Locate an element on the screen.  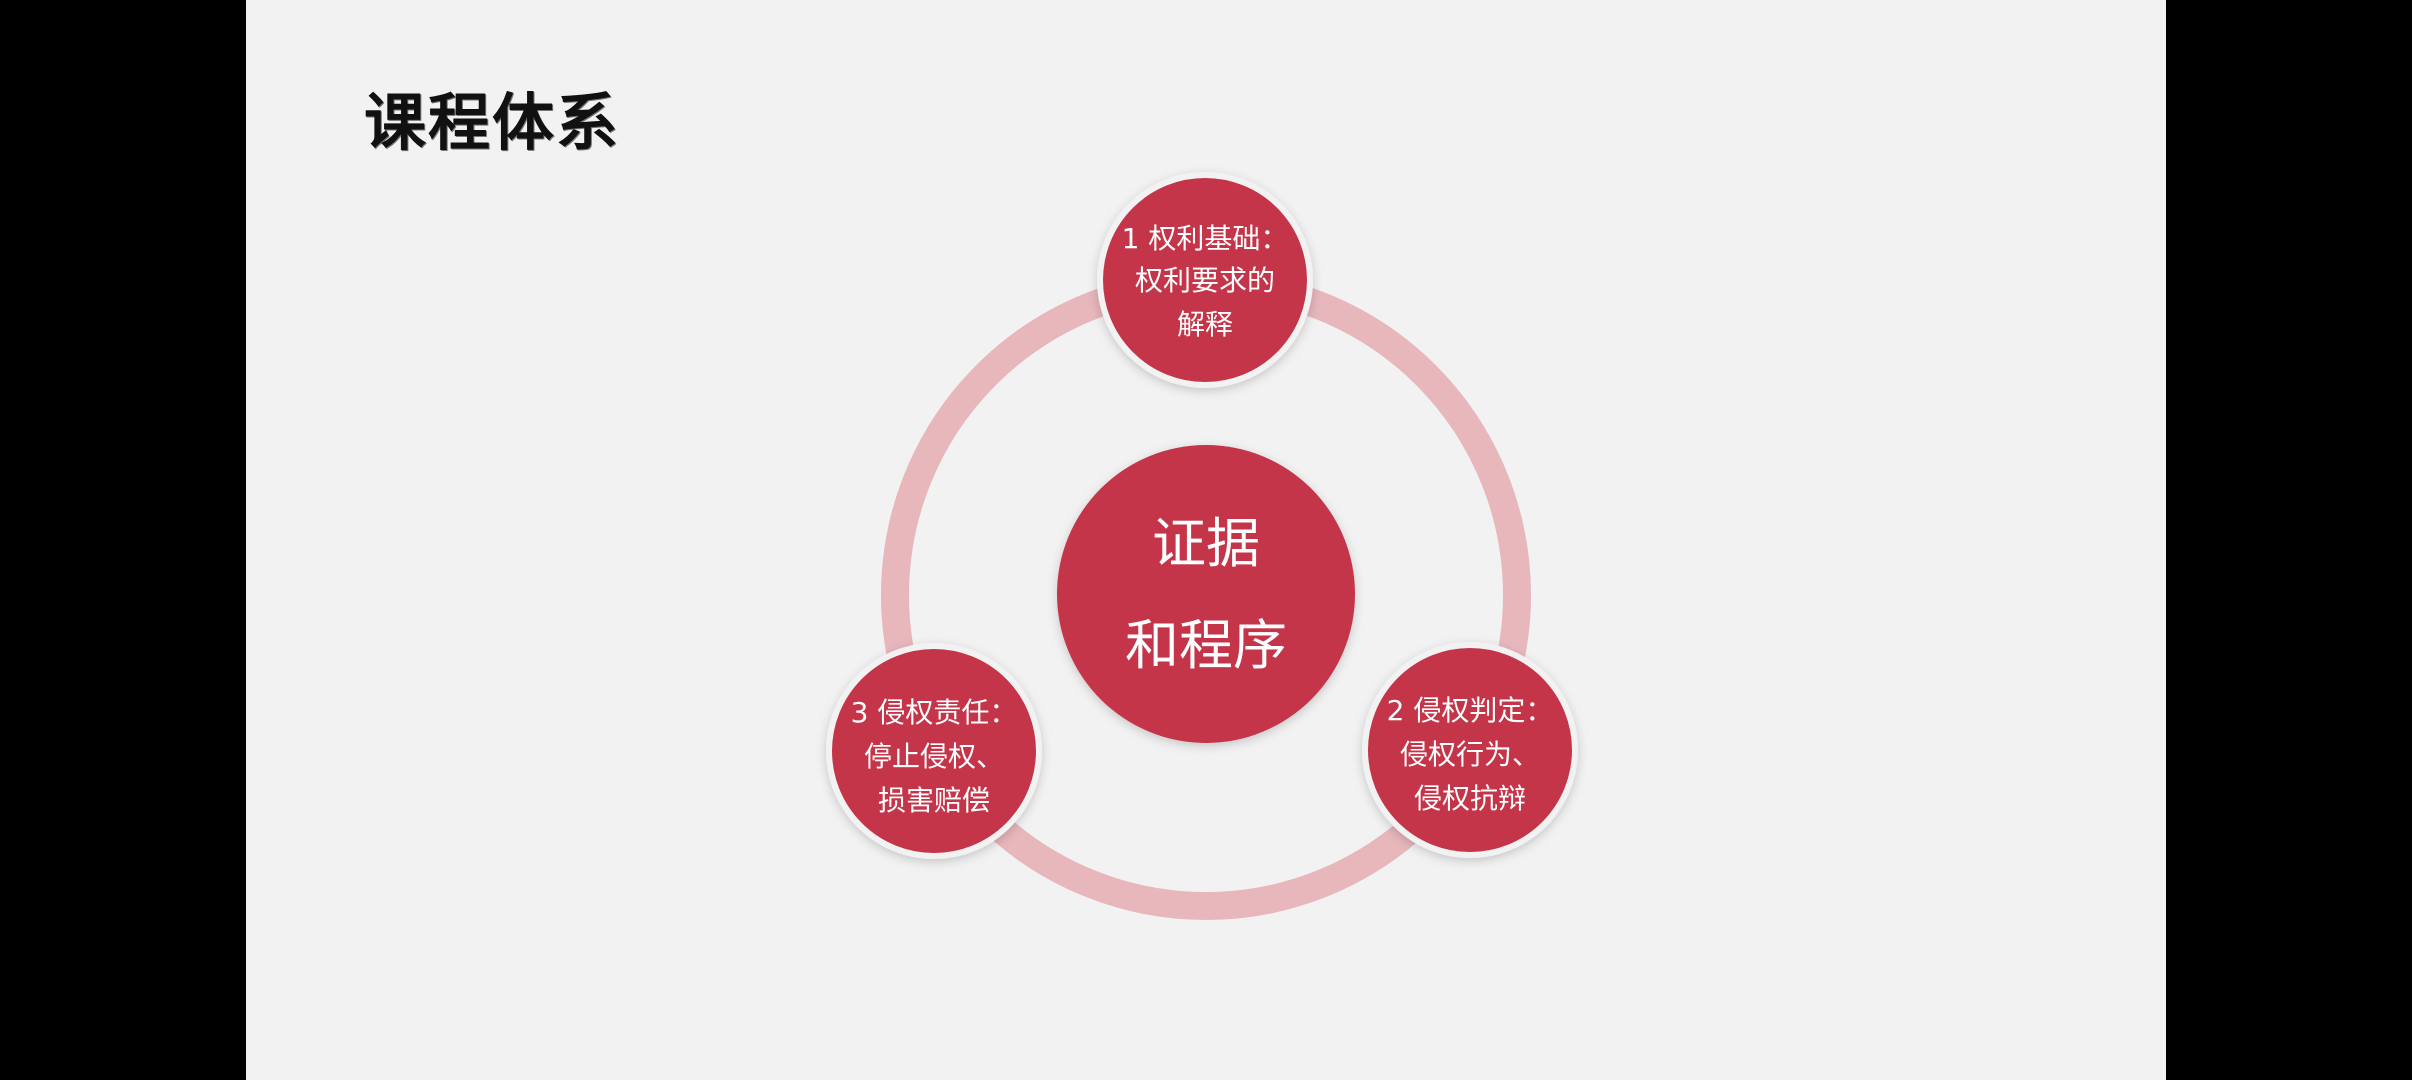
node-1-line-1: 1 权利基础： is located at coordinates (1205, 238).